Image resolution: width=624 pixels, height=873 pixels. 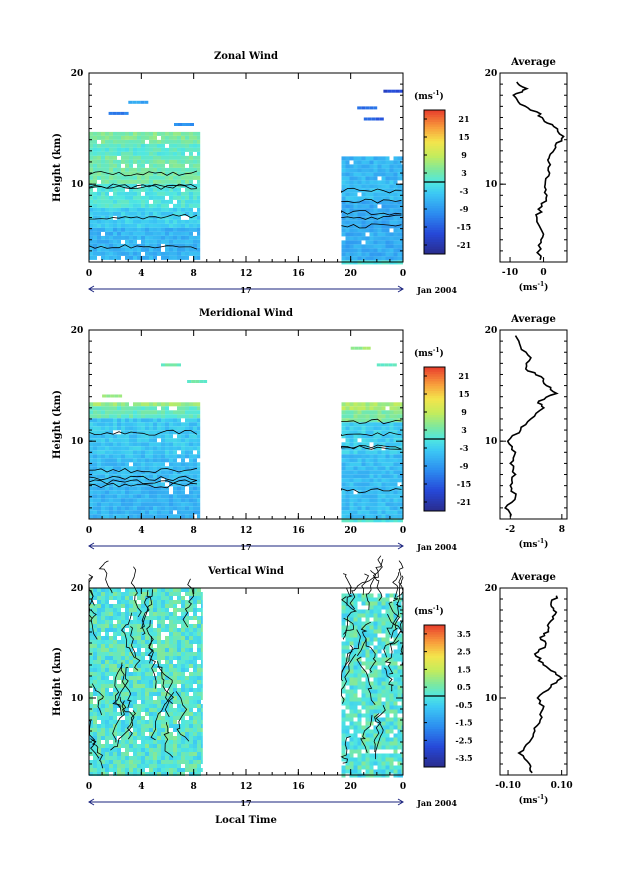 What do you see at coordinates (400, 546) in the screenshot?
I see `day-axis-arrow-right` at bounding box center [400, 546].